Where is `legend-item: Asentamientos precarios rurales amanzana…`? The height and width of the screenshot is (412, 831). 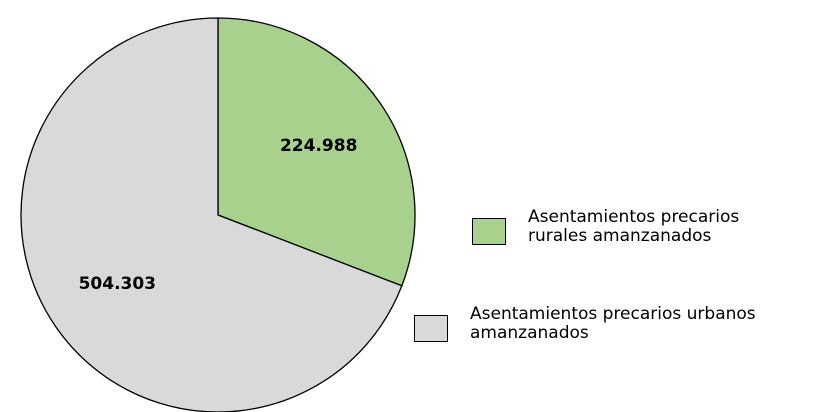 legend-item: Asentamientos precarios rurales amanzana… is located at coordinates (622, 227).